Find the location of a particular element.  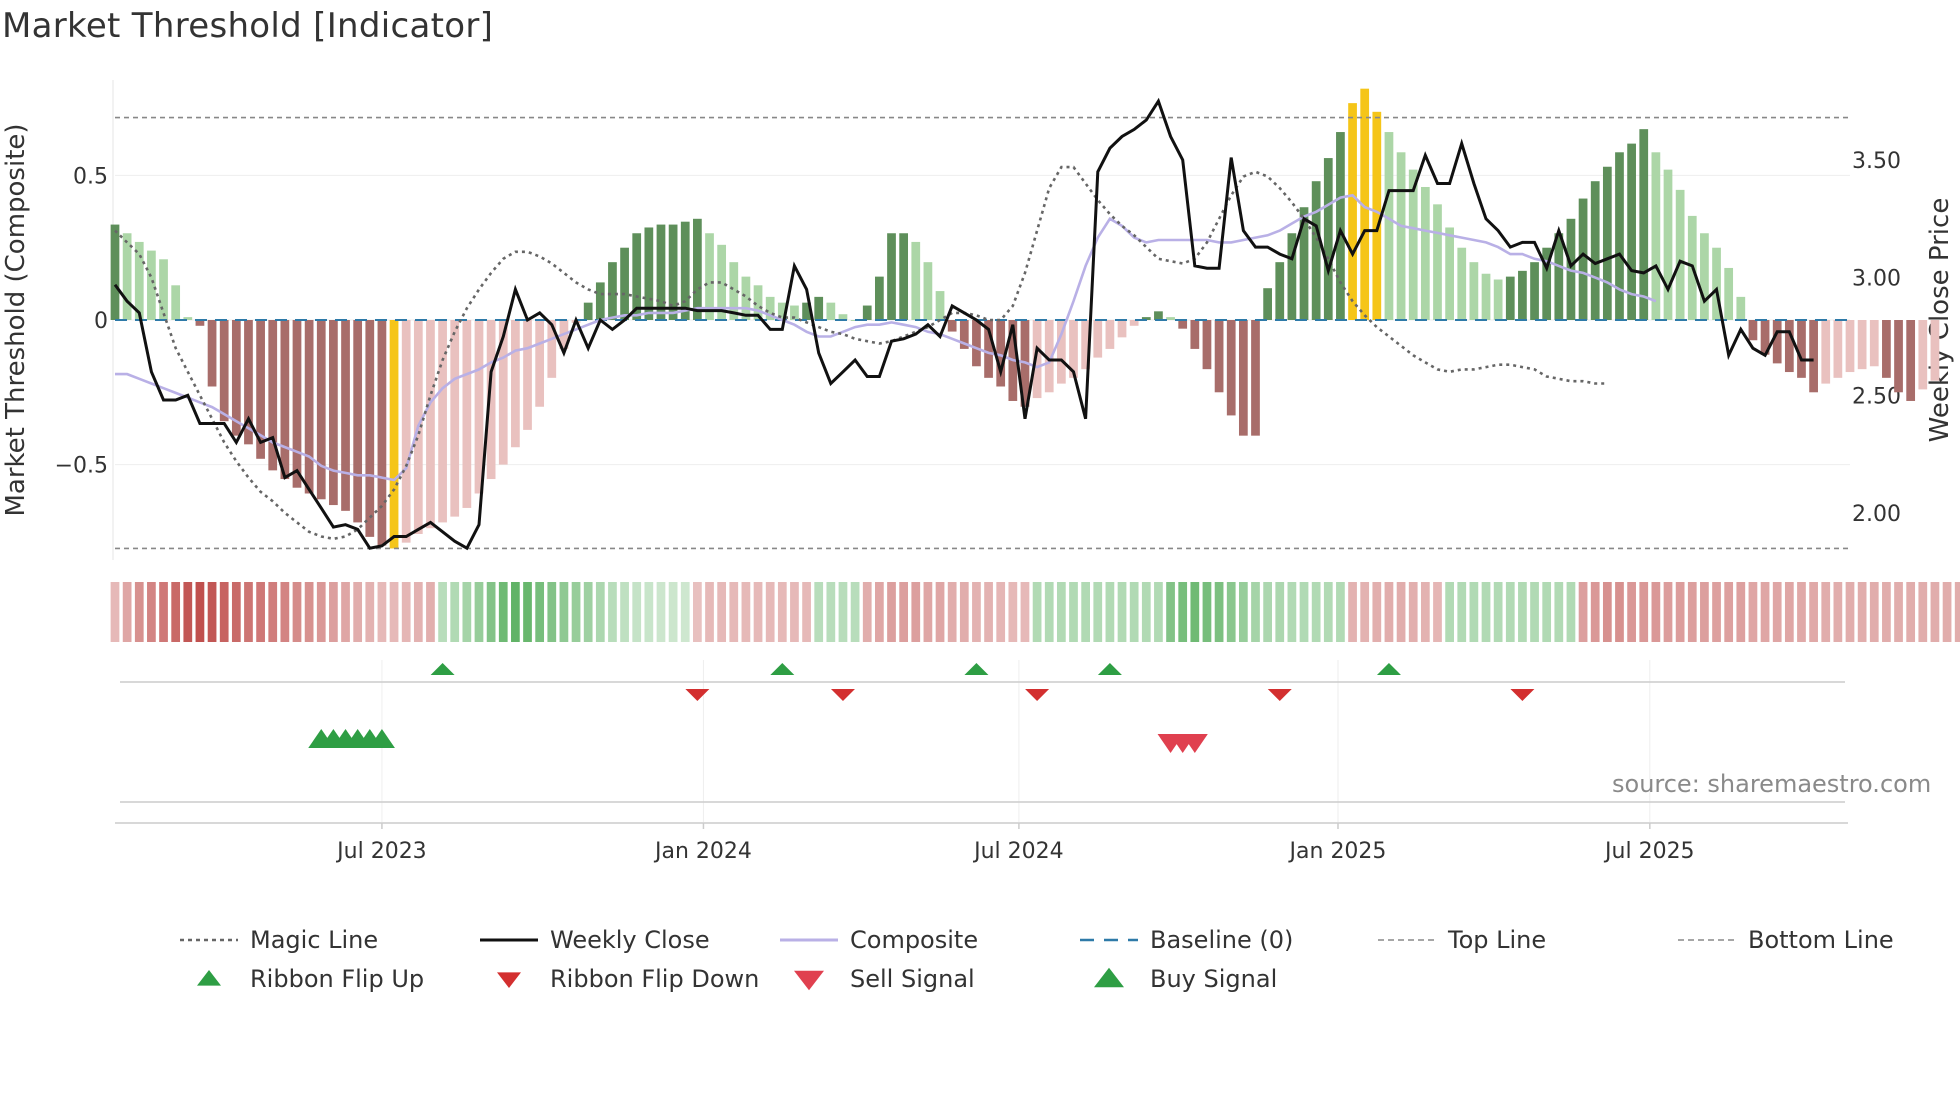

legend-label: Composite is located at coordinates (914, 940).